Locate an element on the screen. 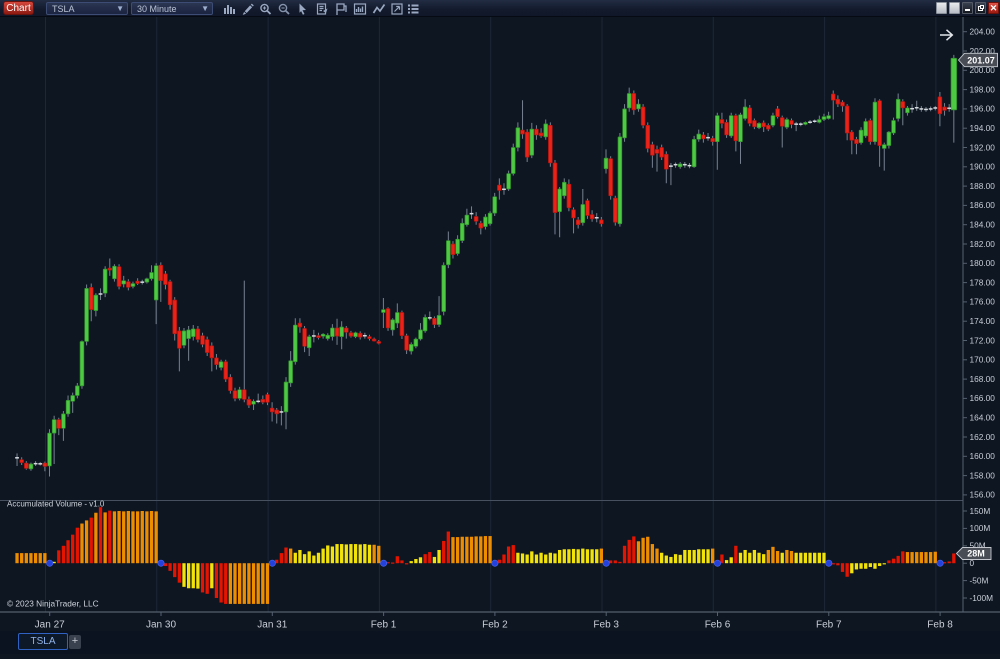 The width and height of the screenshot is (1000, 659). svg-text: Feb 2 is located at coordinates (495, 625).